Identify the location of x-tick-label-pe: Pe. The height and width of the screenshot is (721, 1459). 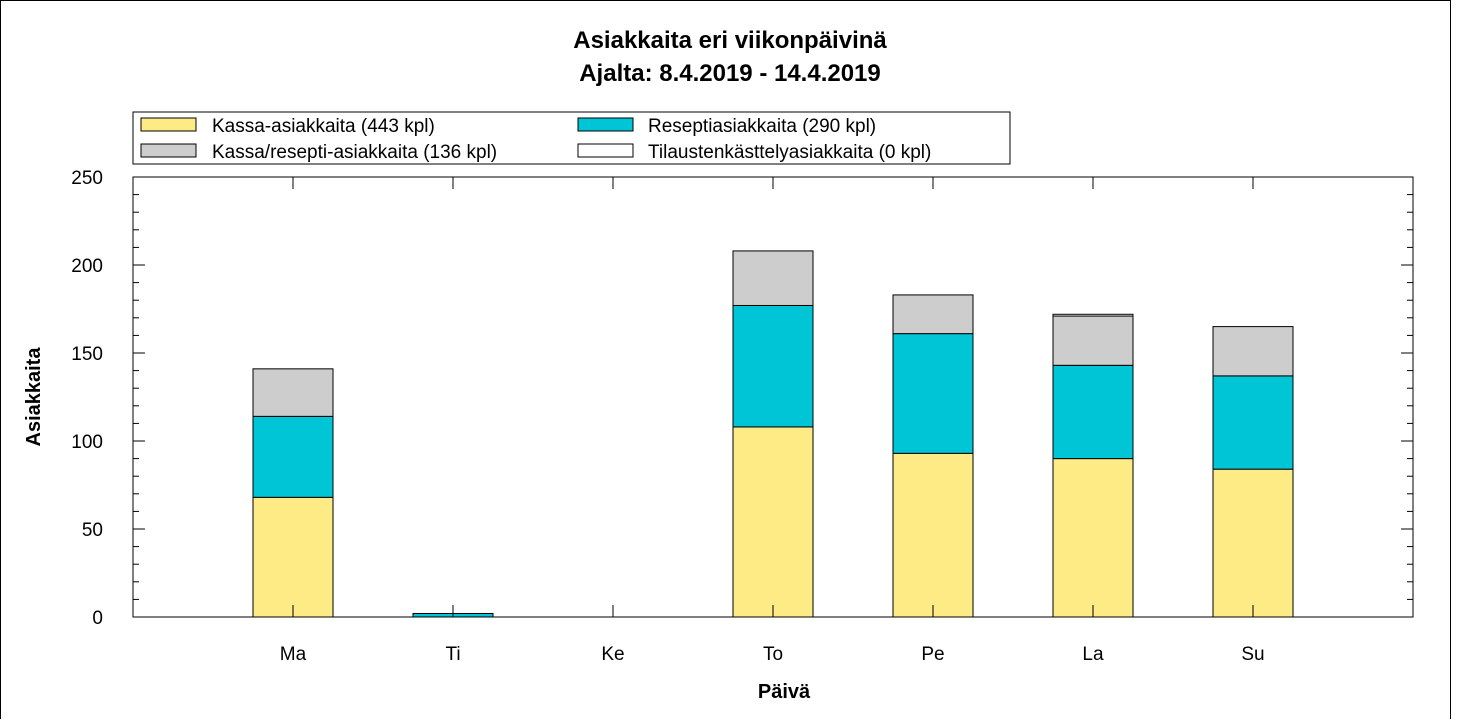
(932, 654).